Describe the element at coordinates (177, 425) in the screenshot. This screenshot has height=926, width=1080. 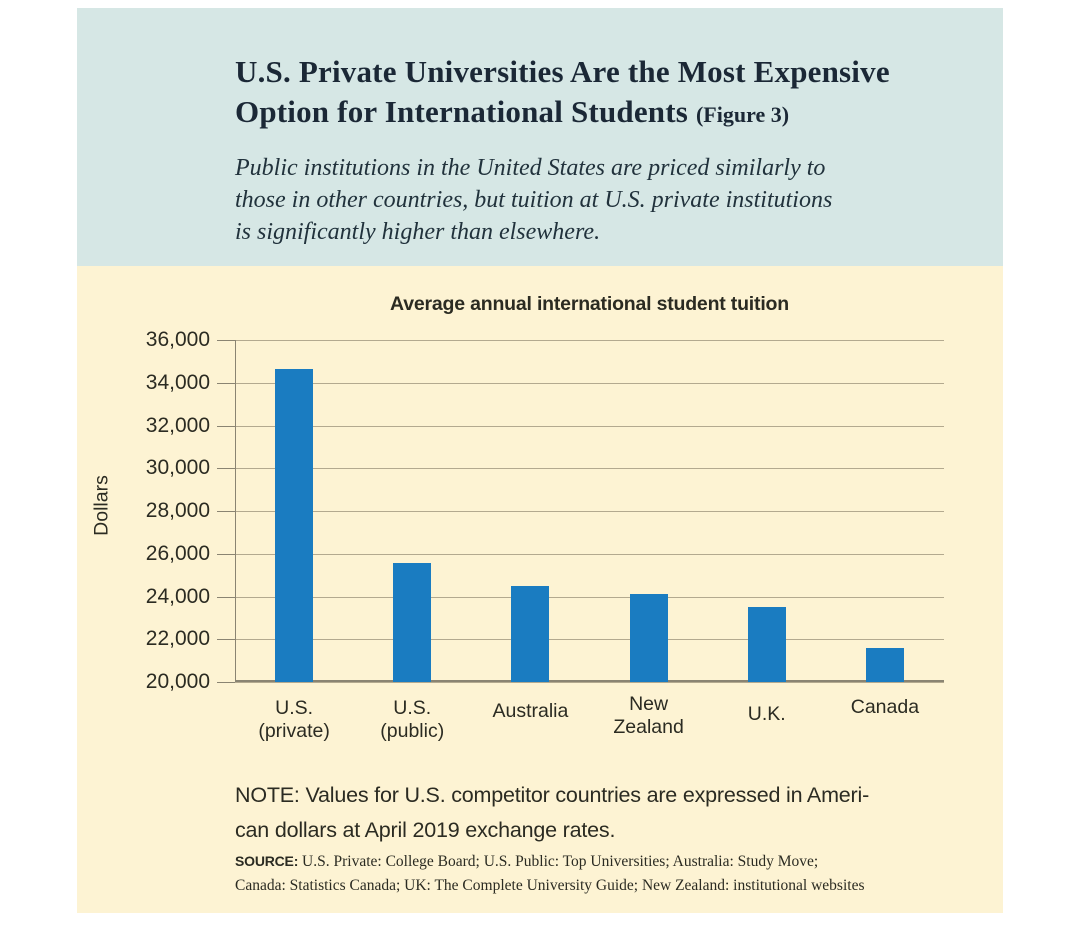
I see `y-tick-label: 32,000` at that location.